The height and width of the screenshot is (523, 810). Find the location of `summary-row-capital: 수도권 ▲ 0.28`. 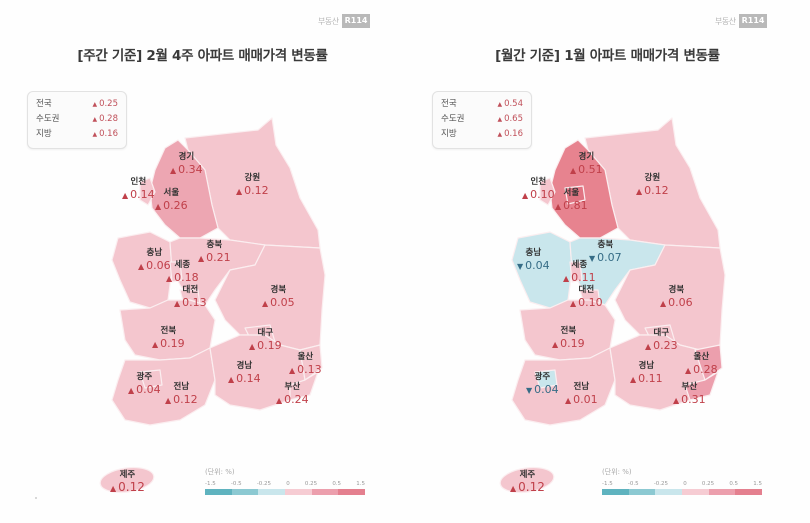

summary-row-capital: 수도권 ▲ 0.28 is located at coordinates (77, 119).